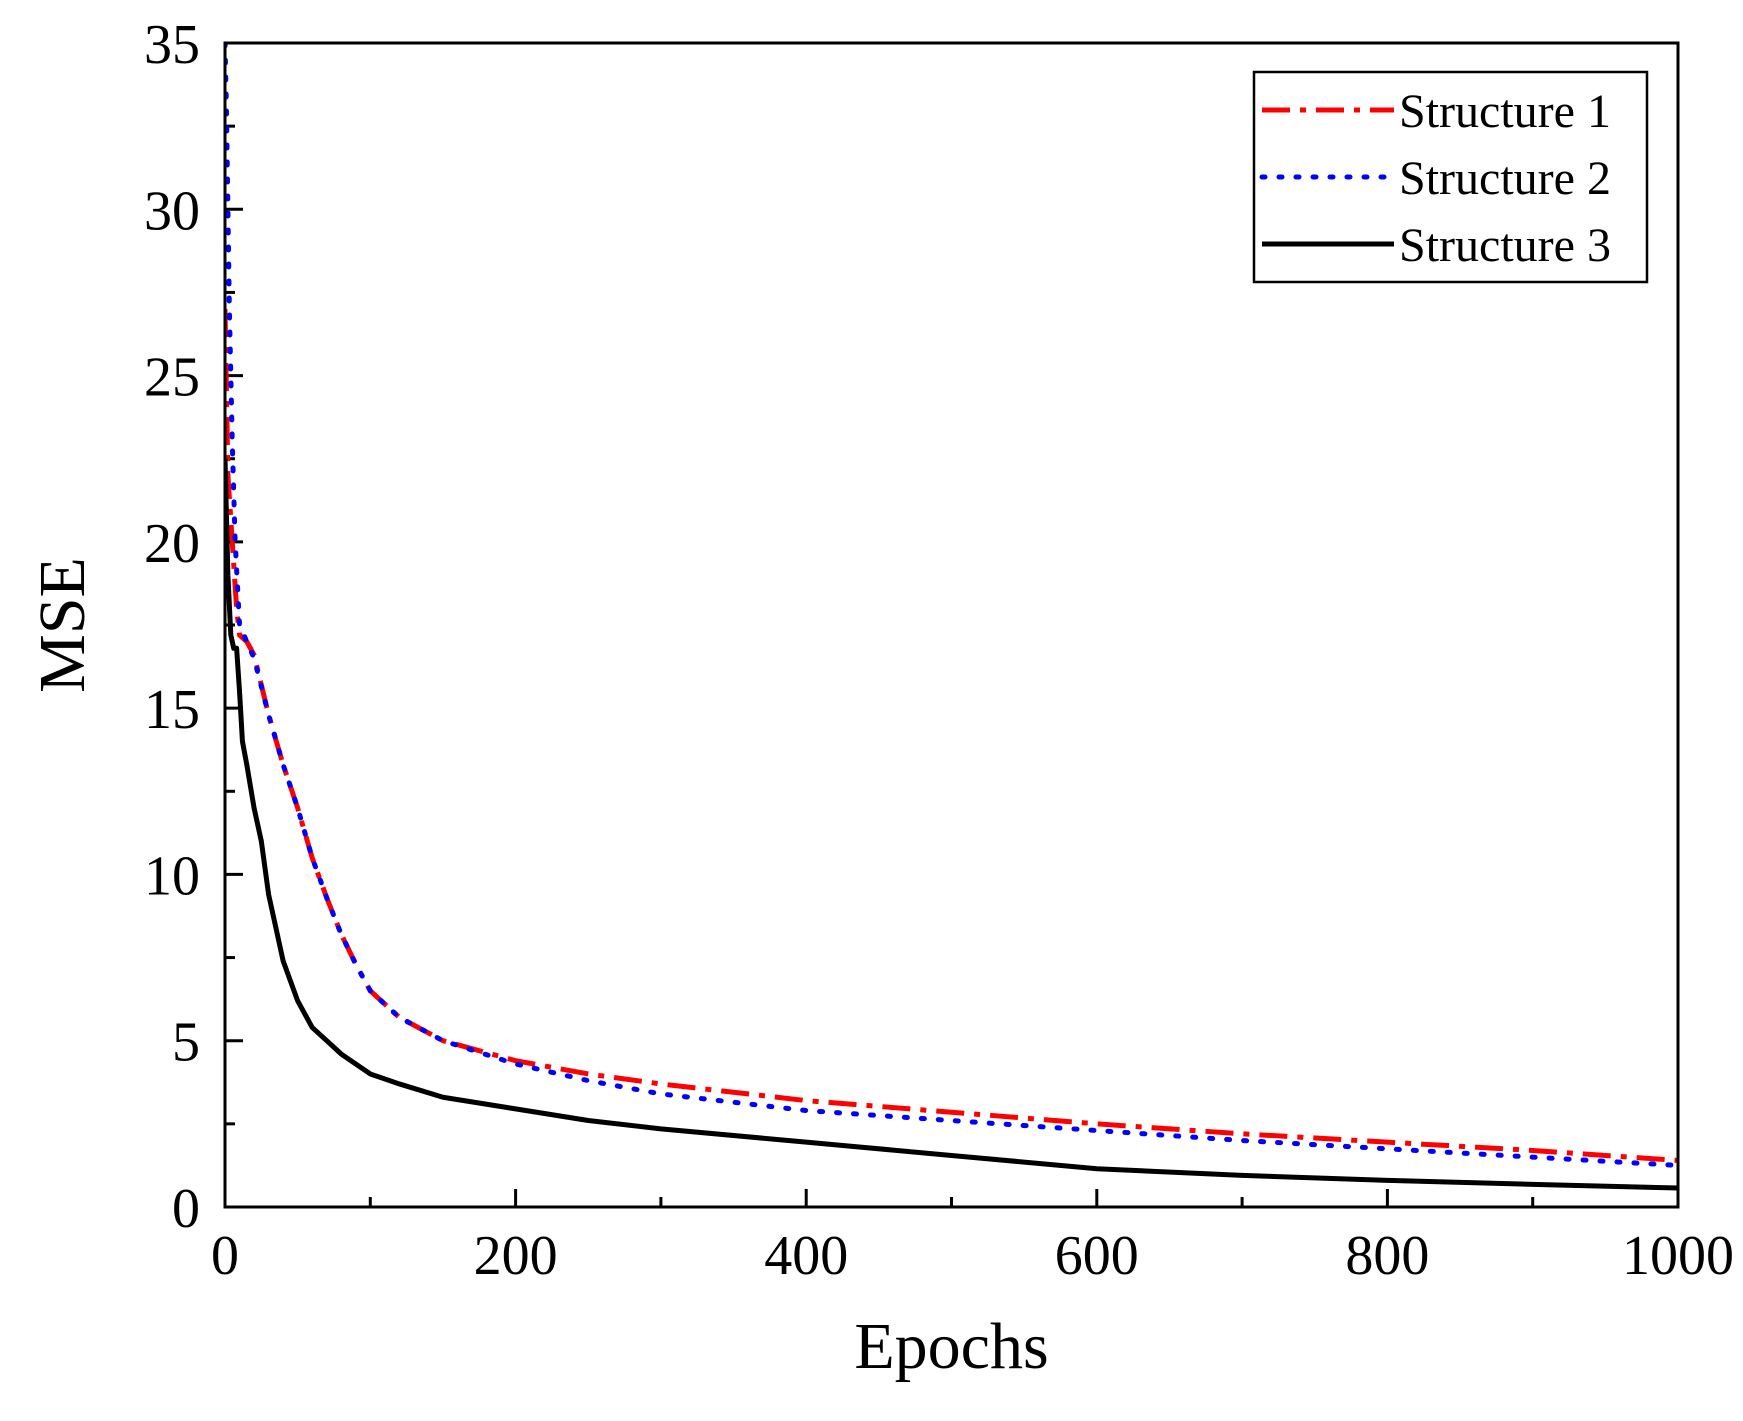 Image resolution: width=1743 pixels, height=1421 pixels. Describe the element at coordinates (172, 211) in the screenshot. I see `y-tick-label: 30` at that location.